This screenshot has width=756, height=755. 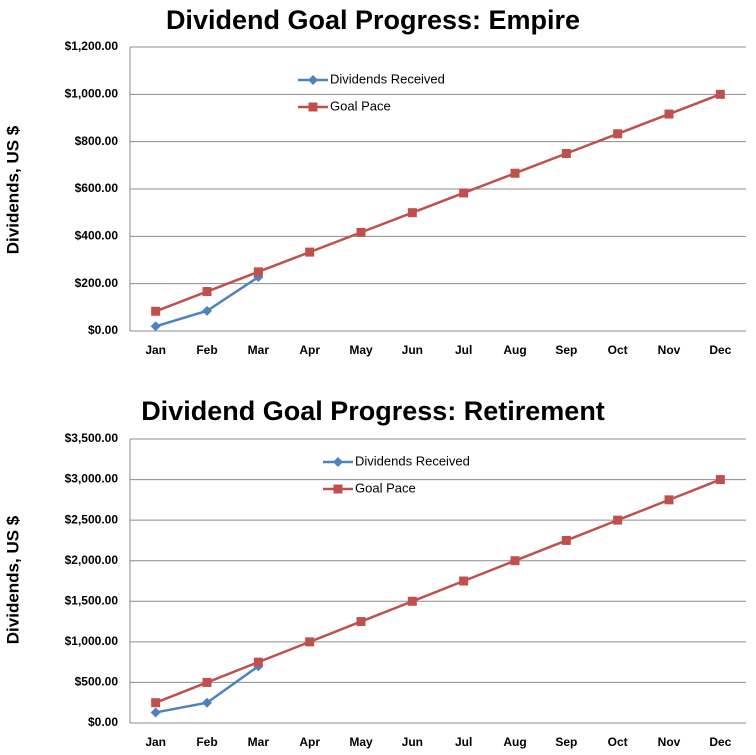 What do you see at coordinates (97, 682) in the screenshot?
I see `y-tick-label: $500.00` at bounding box center [97, 682].